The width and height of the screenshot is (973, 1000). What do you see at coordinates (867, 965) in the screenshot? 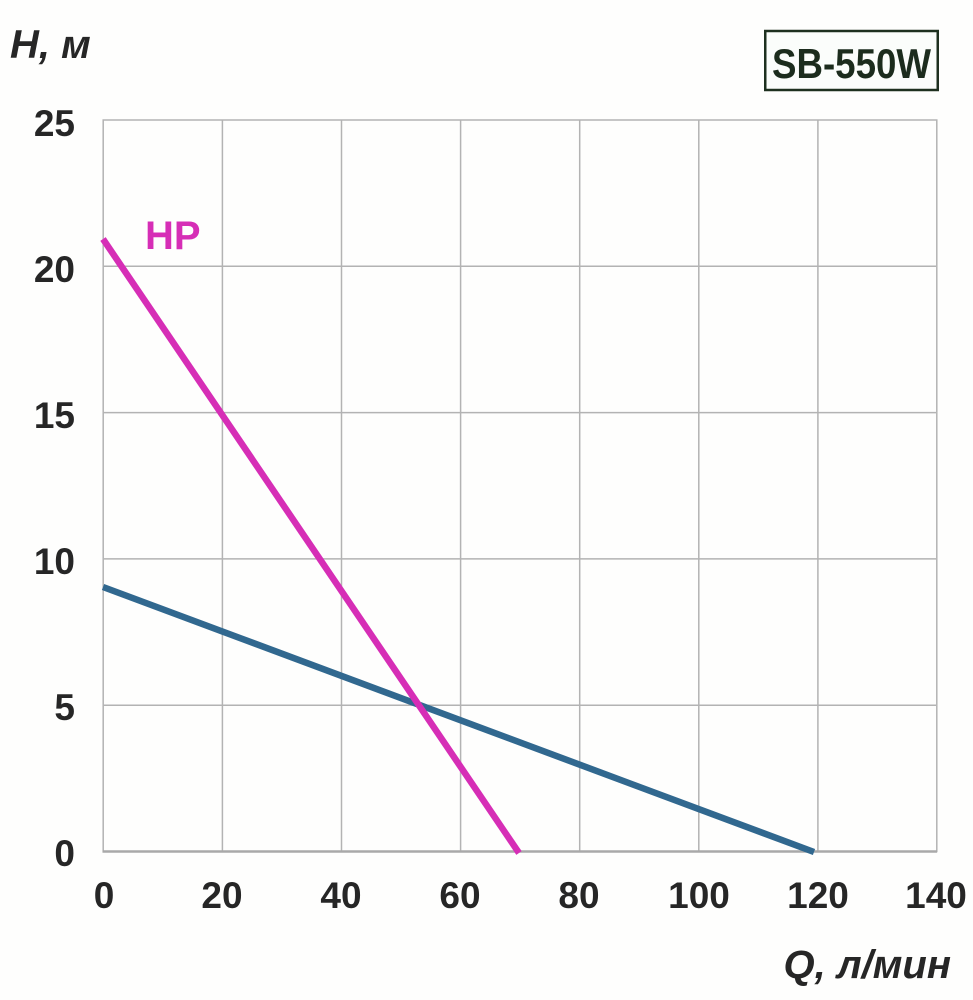
I see `svg-text: Q, л/мин` at bounding box center [867, 965].